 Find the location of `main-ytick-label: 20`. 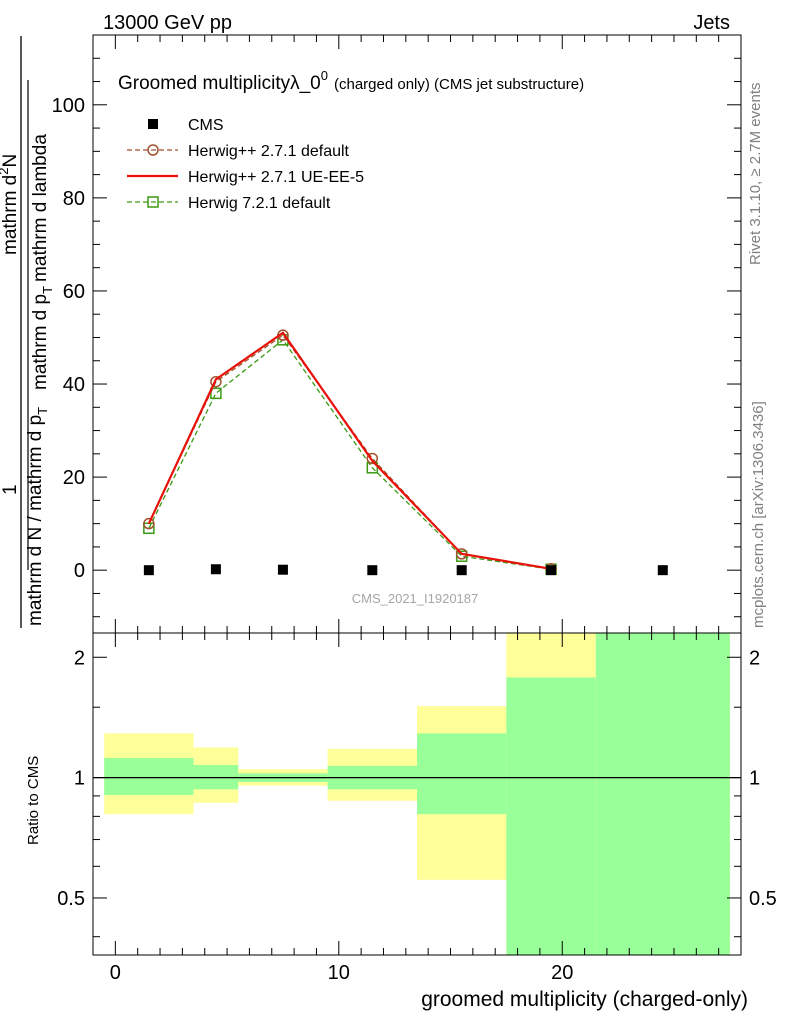

main-ytick-label: 20 is located at coordinates (74, 478).